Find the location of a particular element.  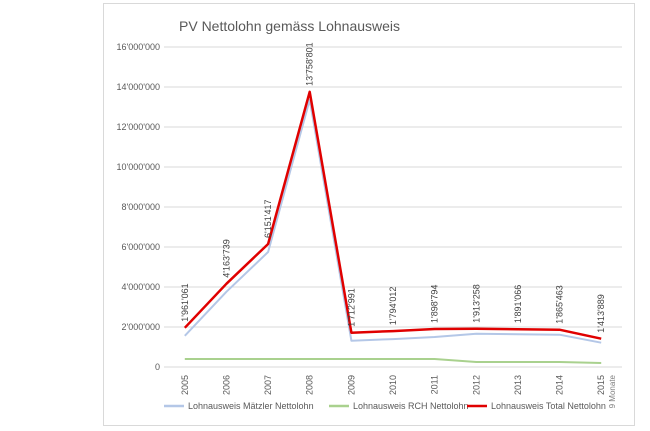

x-tick-note: 9 Monate is located at coordinates (612, 391).